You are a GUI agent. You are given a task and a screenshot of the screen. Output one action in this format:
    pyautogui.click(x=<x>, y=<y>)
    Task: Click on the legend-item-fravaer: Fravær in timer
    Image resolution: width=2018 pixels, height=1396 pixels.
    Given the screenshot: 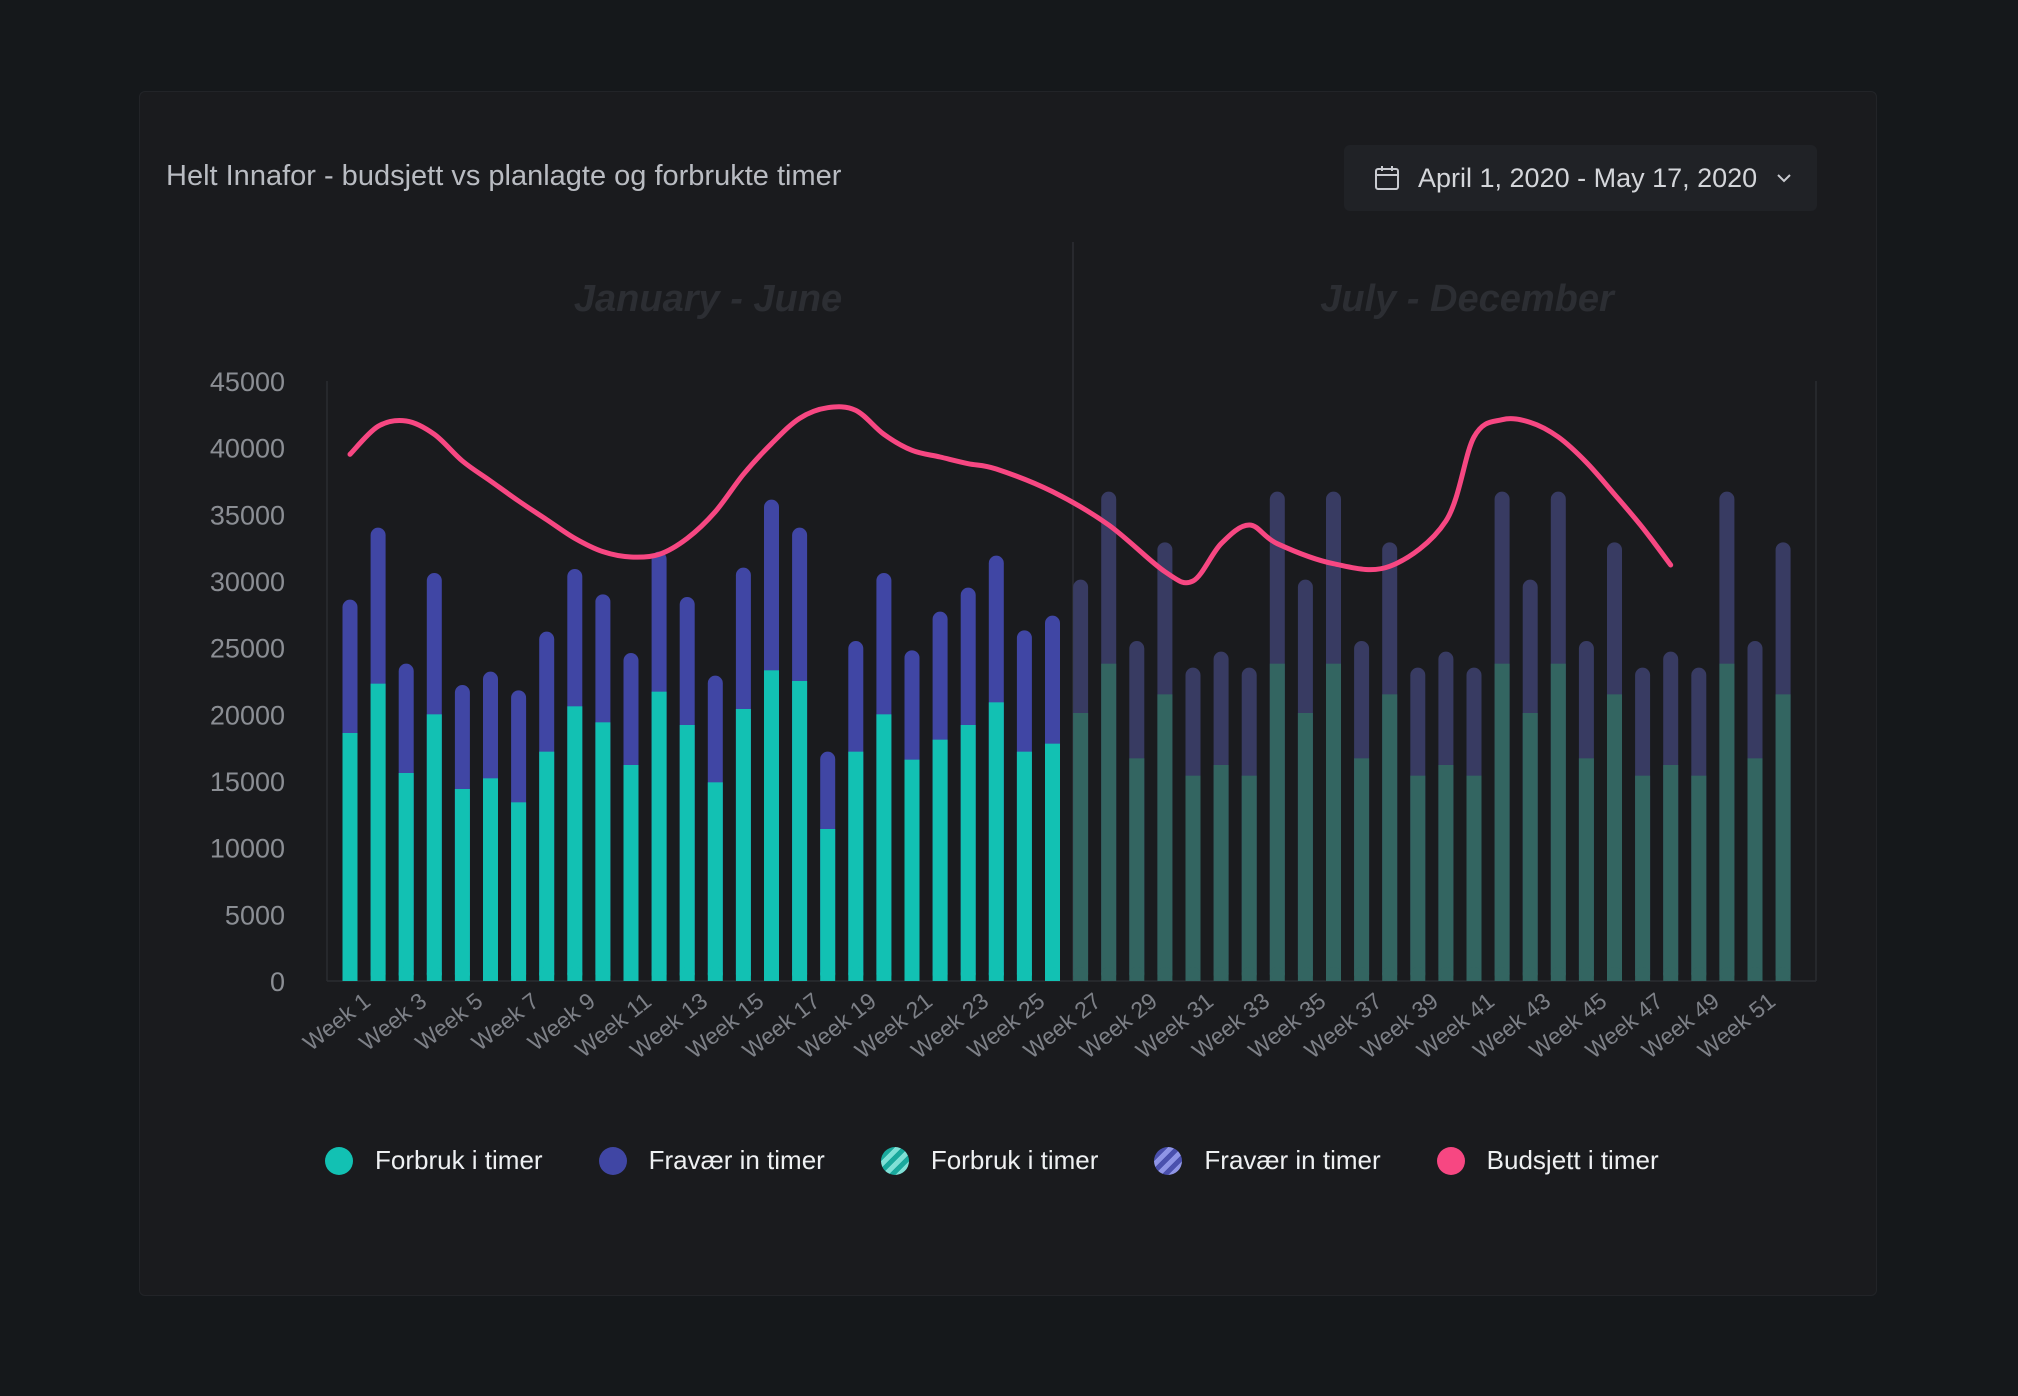 What is the action you would take?
    pyautogui.click(x=711, y=1160)
    